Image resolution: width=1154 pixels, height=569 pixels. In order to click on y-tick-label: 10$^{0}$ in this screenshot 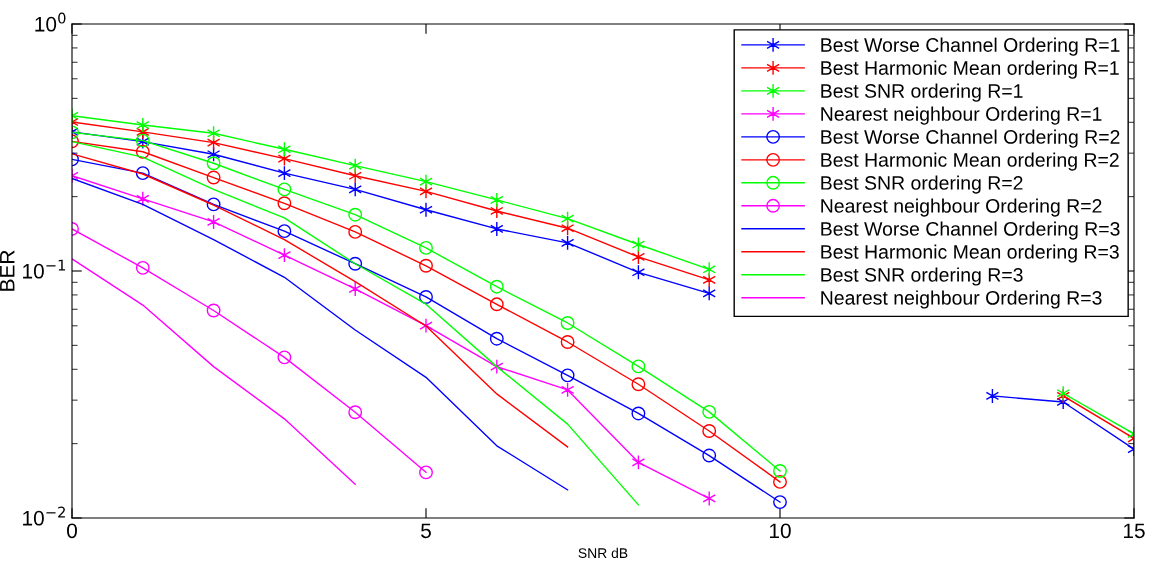, I will do `click(50, 22)`.